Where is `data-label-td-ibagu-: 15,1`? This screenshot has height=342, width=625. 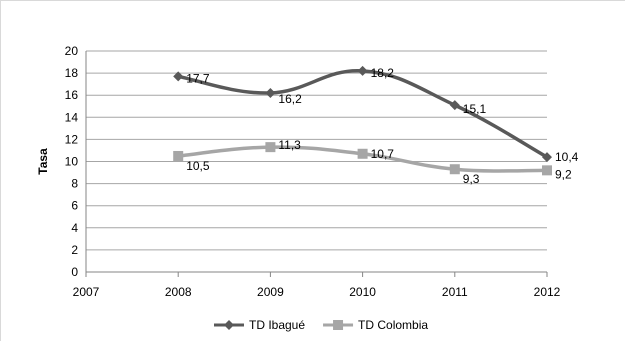 data-label-td-ibagu-: 15,1 is located at coordinates (475, 109).